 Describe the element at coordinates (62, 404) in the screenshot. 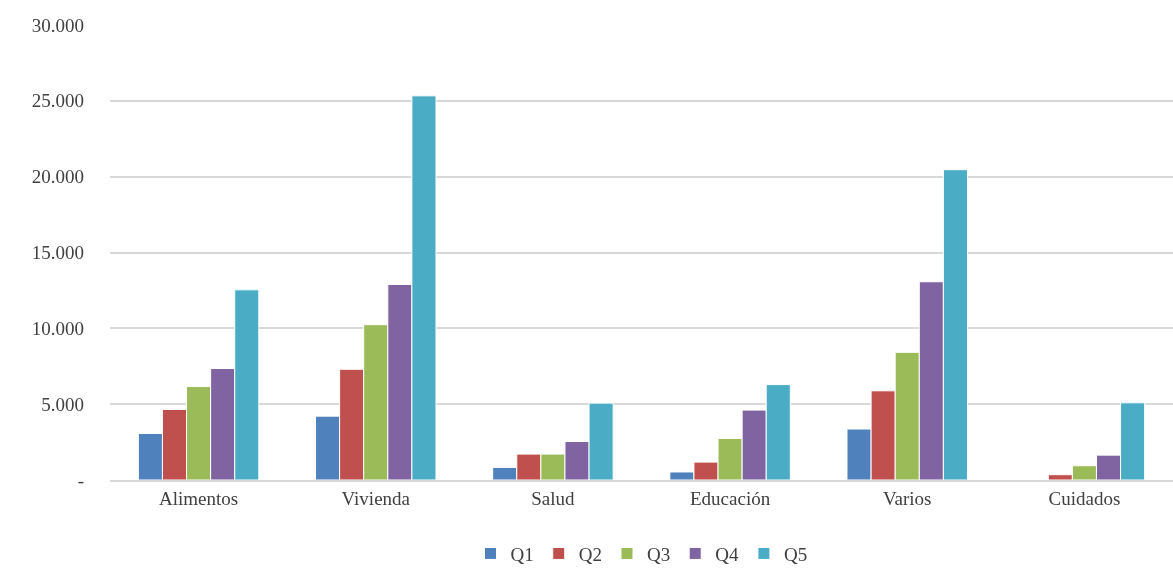

I see `y-tick-label: 5.000` at that location.